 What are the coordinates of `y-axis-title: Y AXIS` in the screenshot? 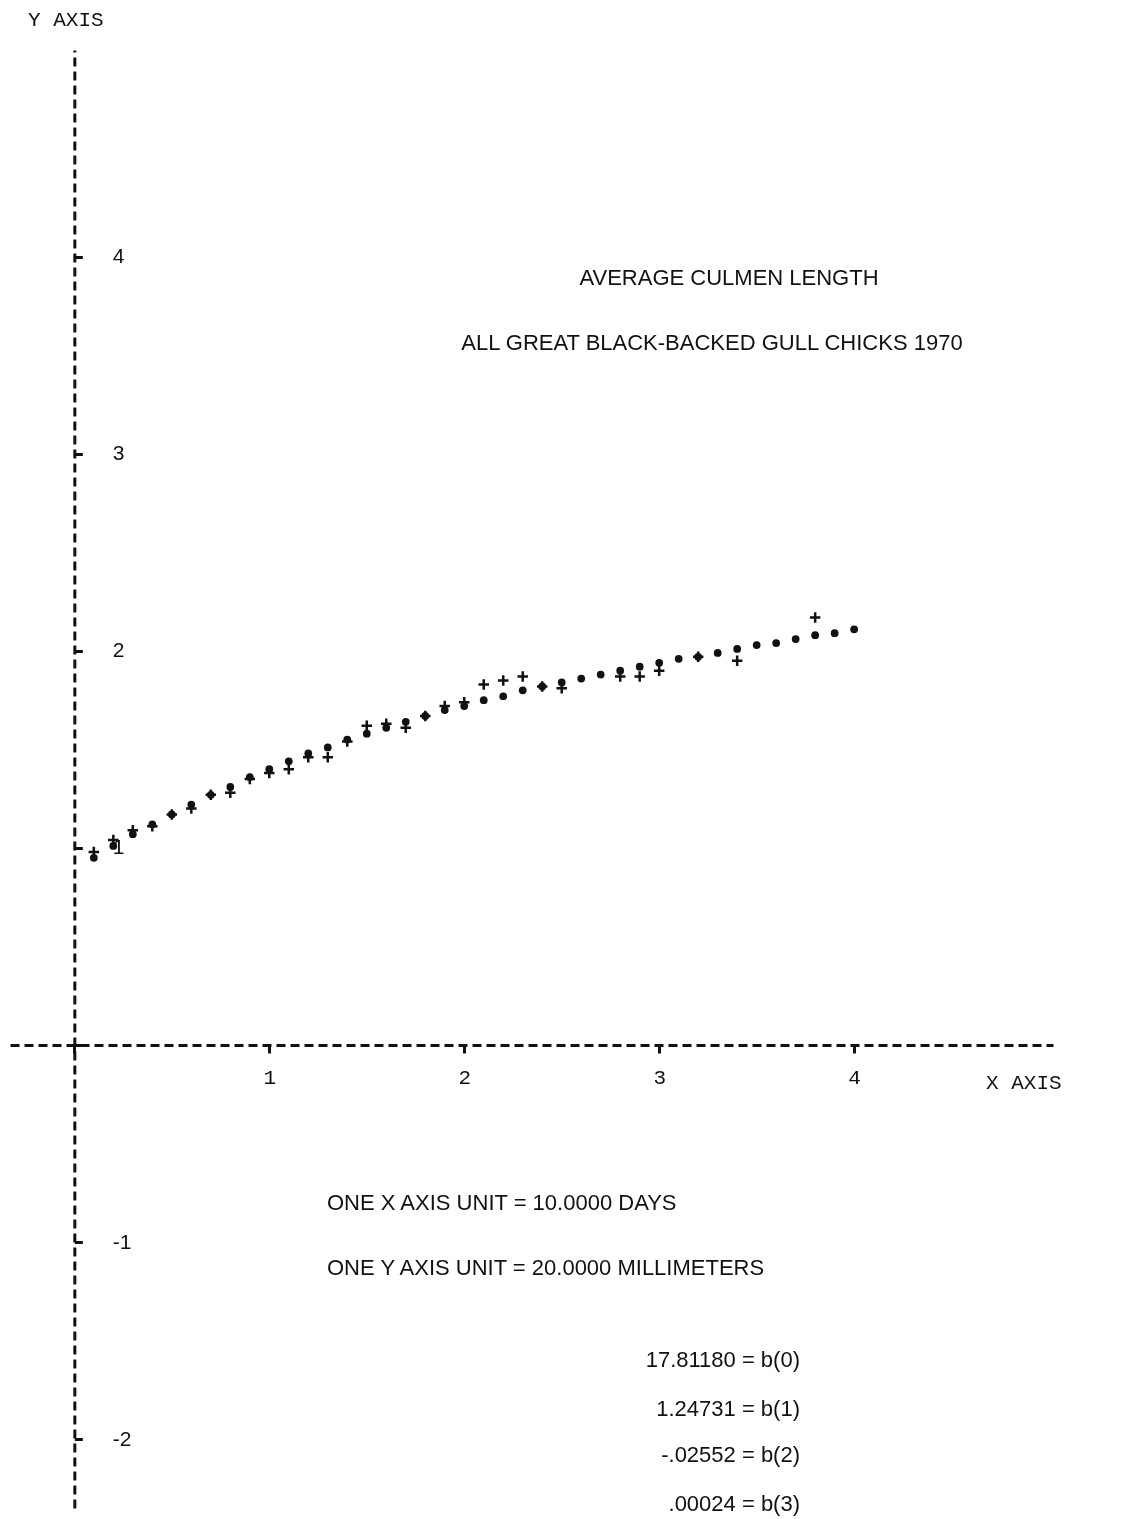 It's located at (66, 20).